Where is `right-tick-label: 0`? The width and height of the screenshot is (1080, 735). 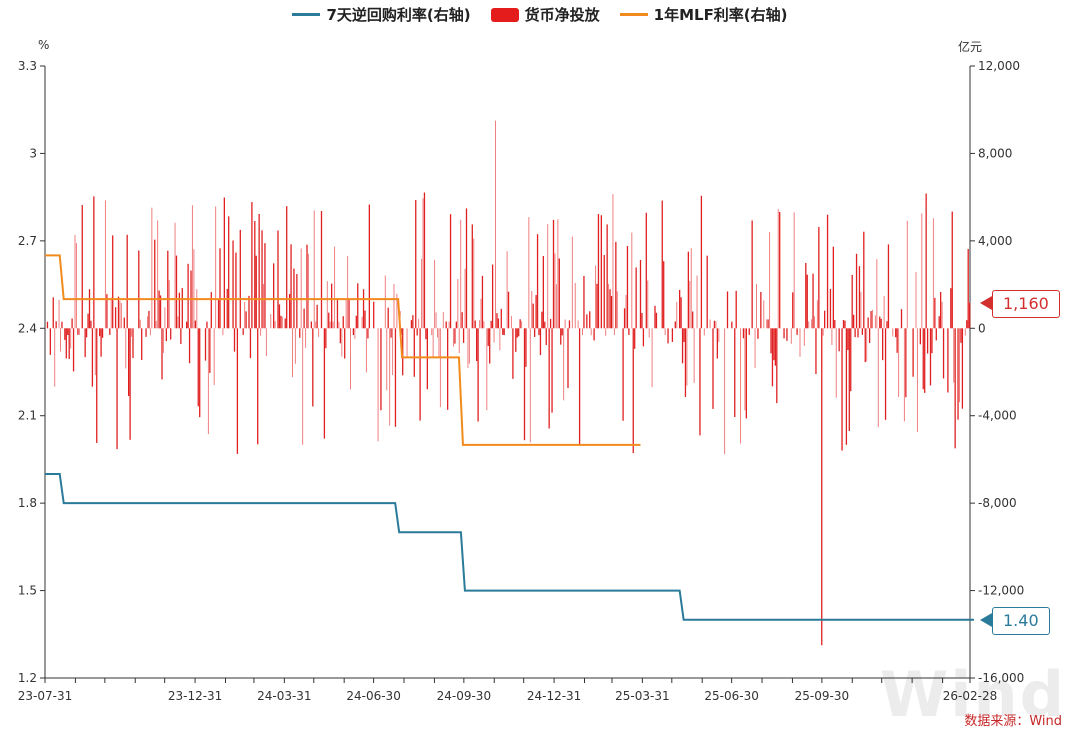
right-tick-label: 0 is located at coordinates (982, 328).